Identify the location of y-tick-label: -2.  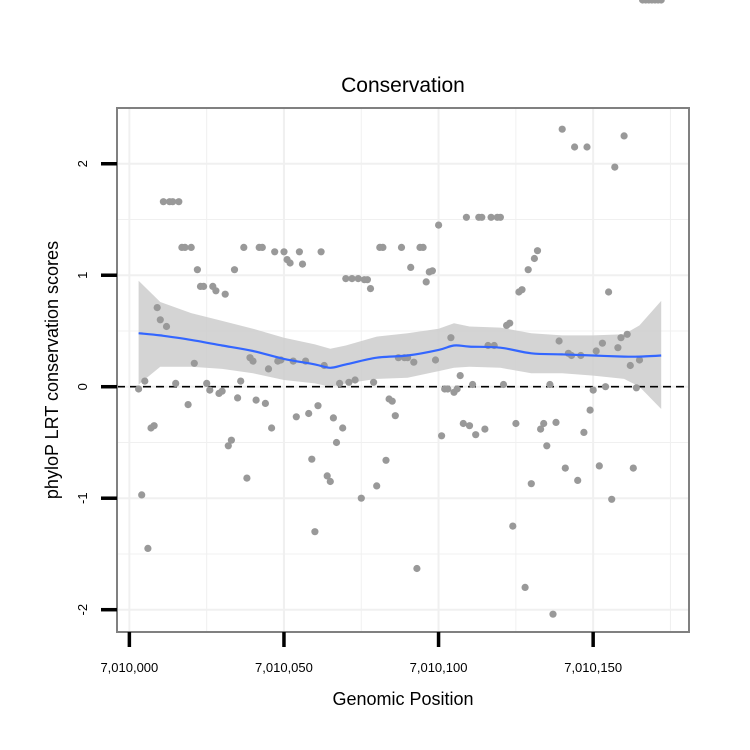
(82, 610).